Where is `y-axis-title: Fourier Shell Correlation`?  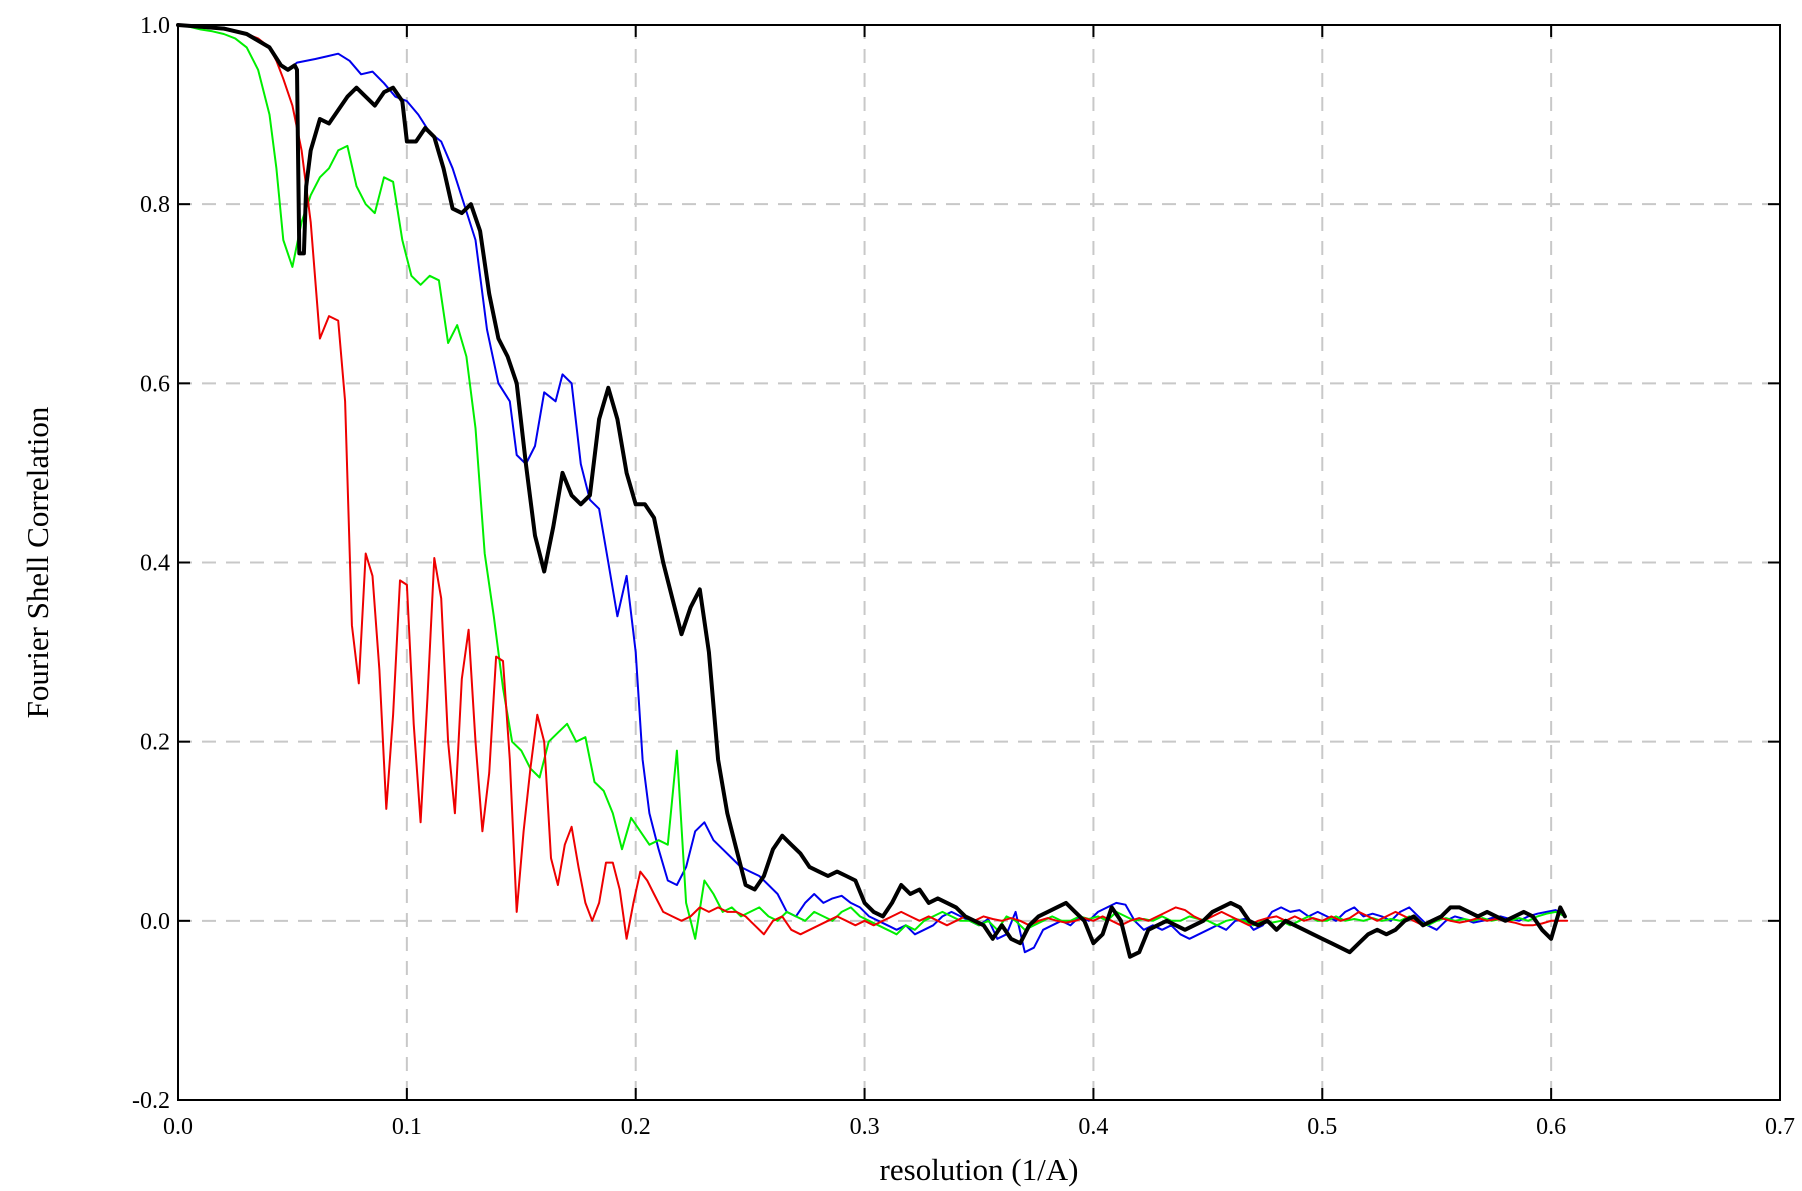 y-axis-title: Fourier Shell Correlation is located at coordinates (37, 562).